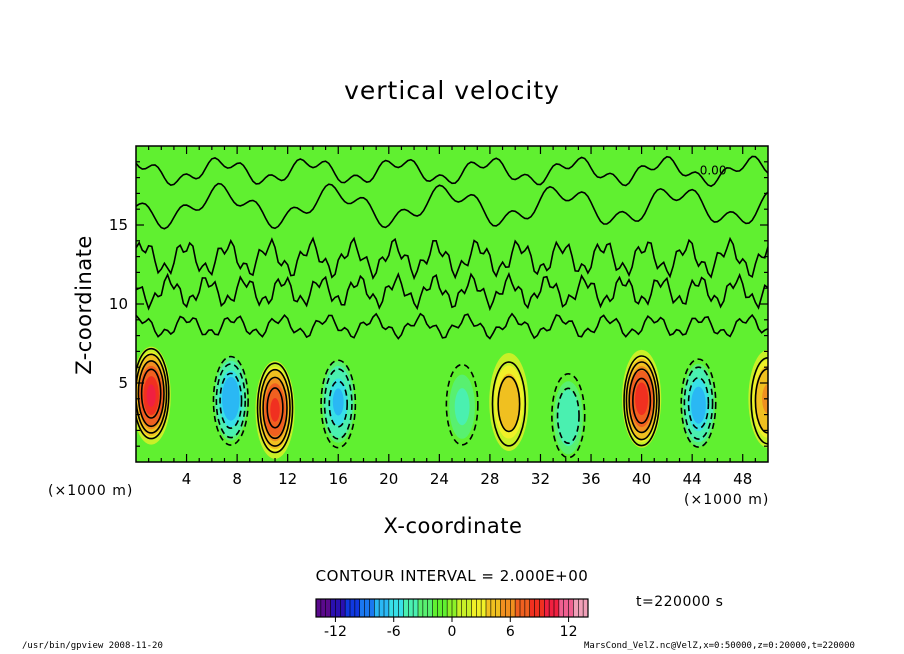 This screenshot has height=654, width=904. Describe the element at coordinates (388, 479) in the screenshot. I see `x-tick-label: 20` at that location.